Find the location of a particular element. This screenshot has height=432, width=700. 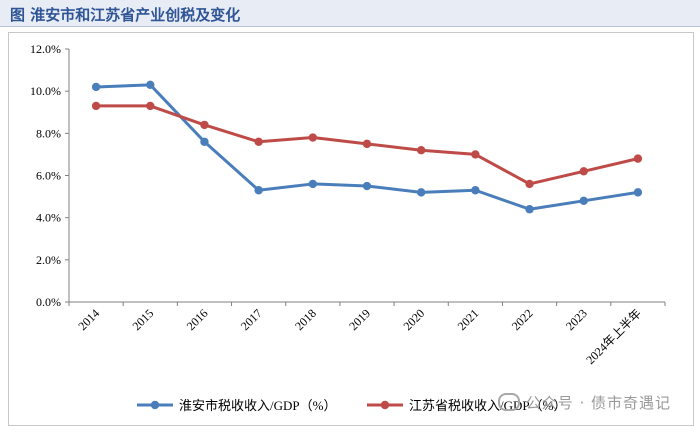

y-tick-label: 8.0% is located at coordinates (48, 133).